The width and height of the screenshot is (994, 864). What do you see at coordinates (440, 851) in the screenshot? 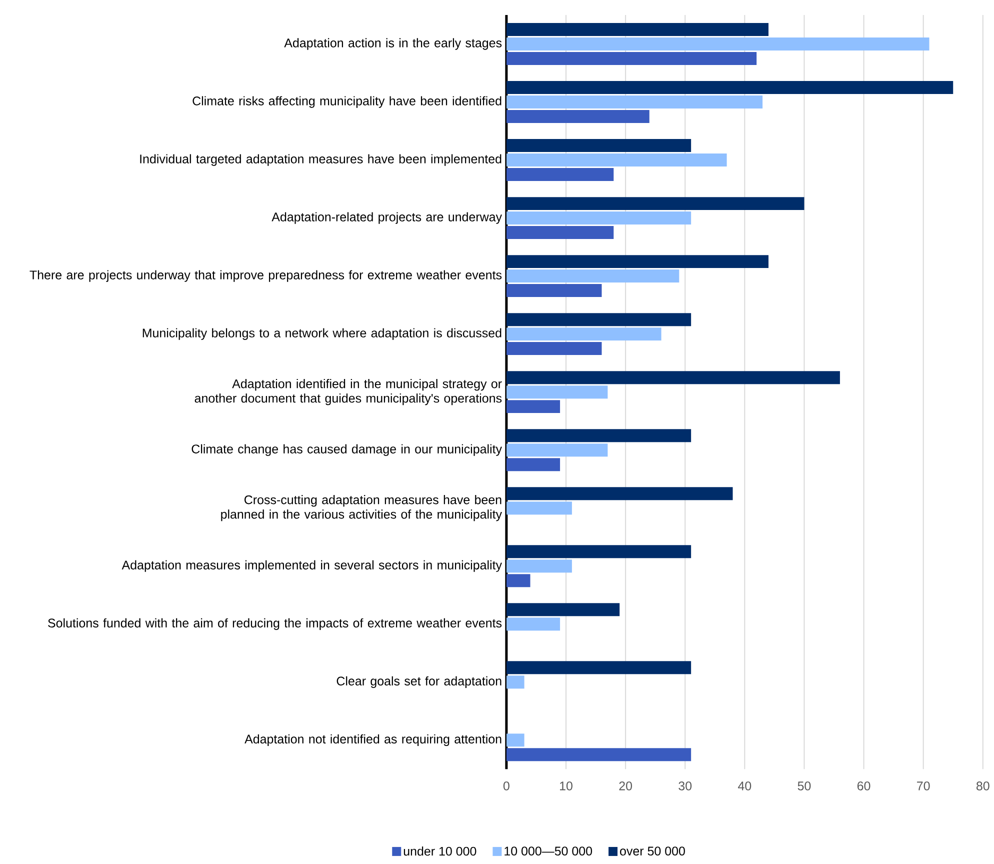
I see `legend-label: under 10 000` at bounding box center [440, 851].